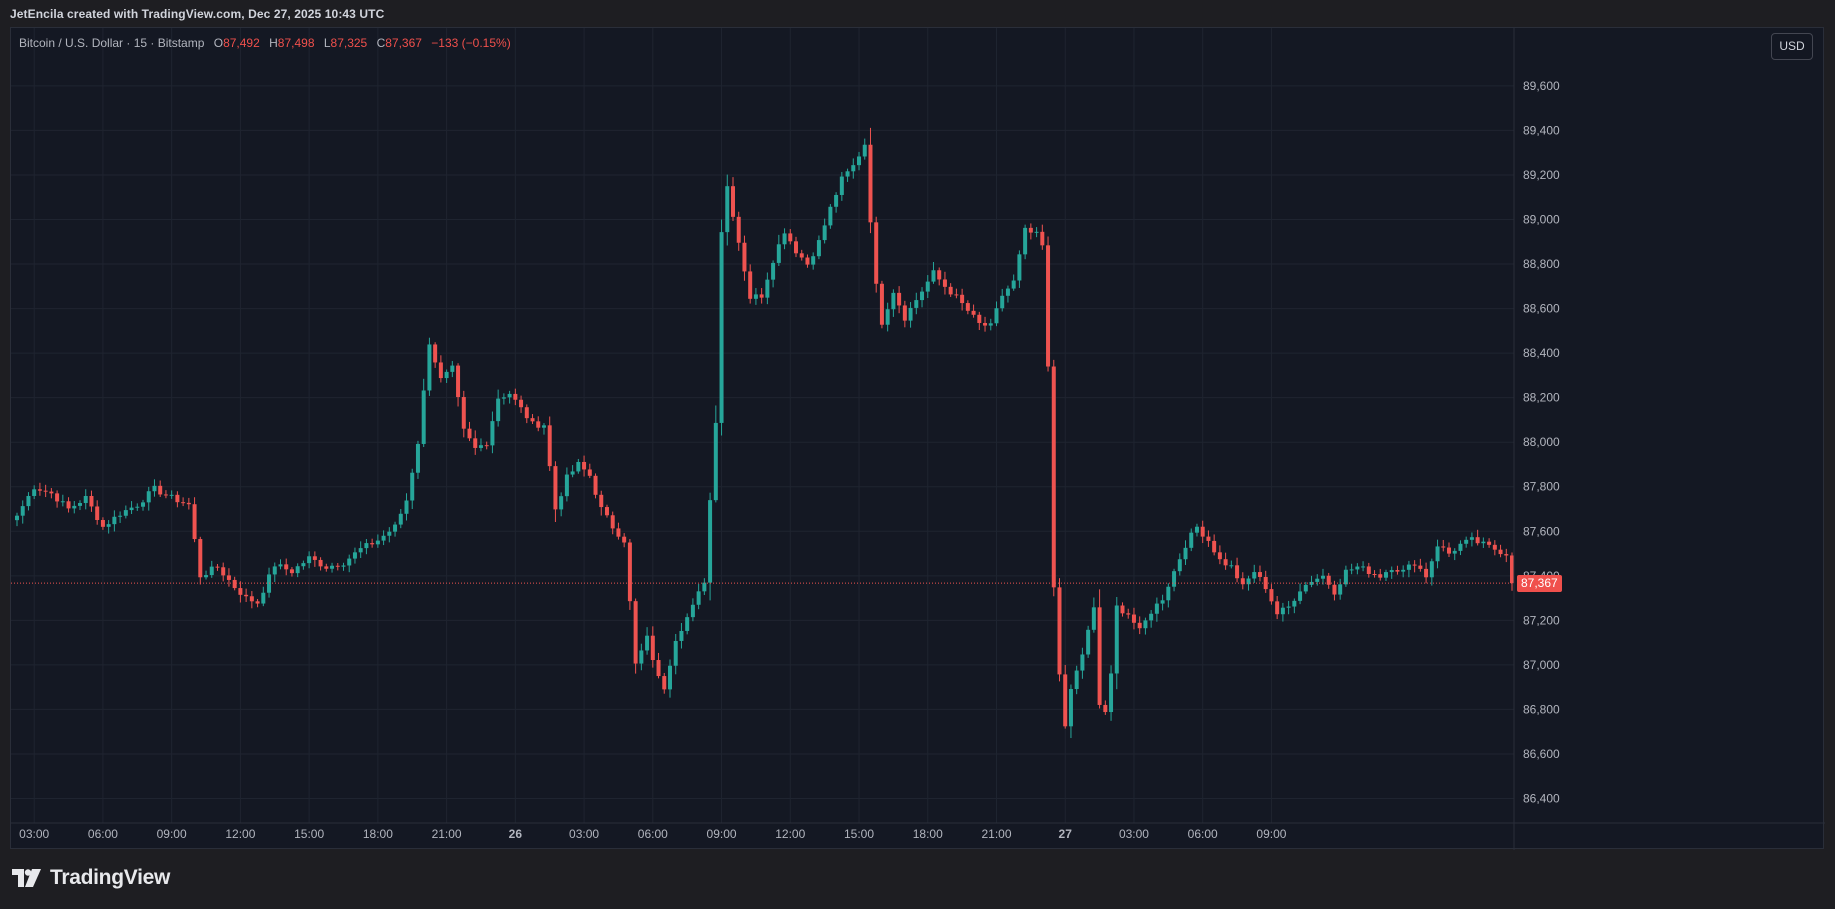 The width and height of the screenshot is (1835, 909). Describe the element at coordinates (1541, 709) in the screenshot. I see `y-tick-label: 86,800` at that location.